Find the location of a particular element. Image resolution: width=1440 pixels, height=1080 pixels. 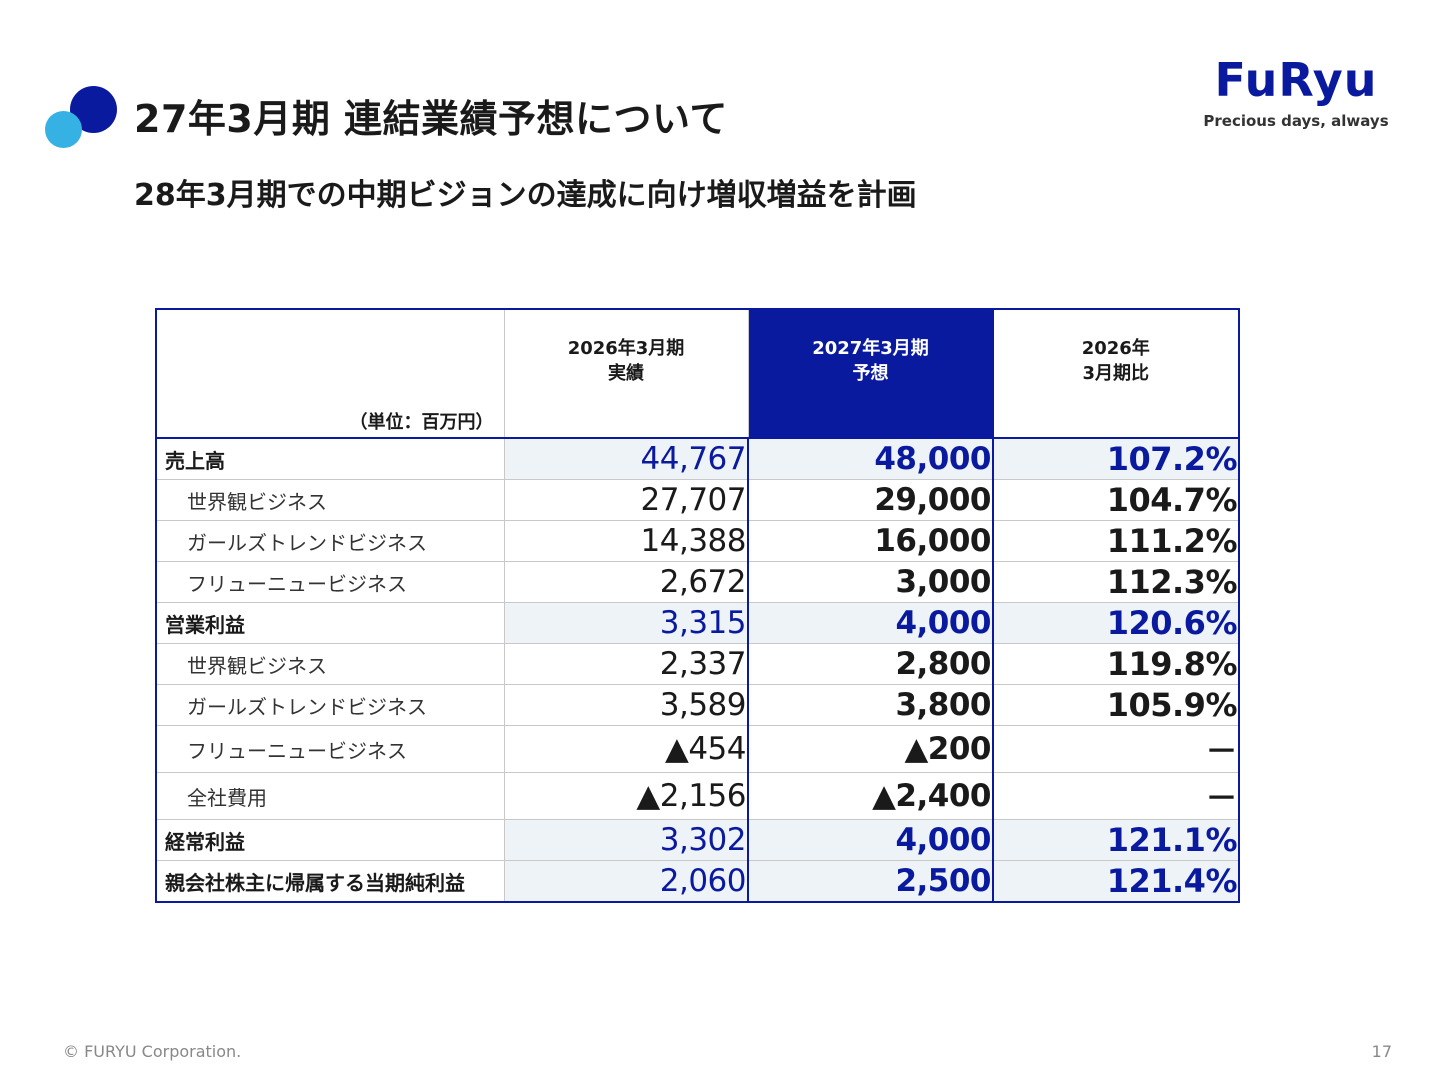

table-row: ガールズトレンドビジネス 3,589 3,800 105.9% is located at coordinates (698, 705).